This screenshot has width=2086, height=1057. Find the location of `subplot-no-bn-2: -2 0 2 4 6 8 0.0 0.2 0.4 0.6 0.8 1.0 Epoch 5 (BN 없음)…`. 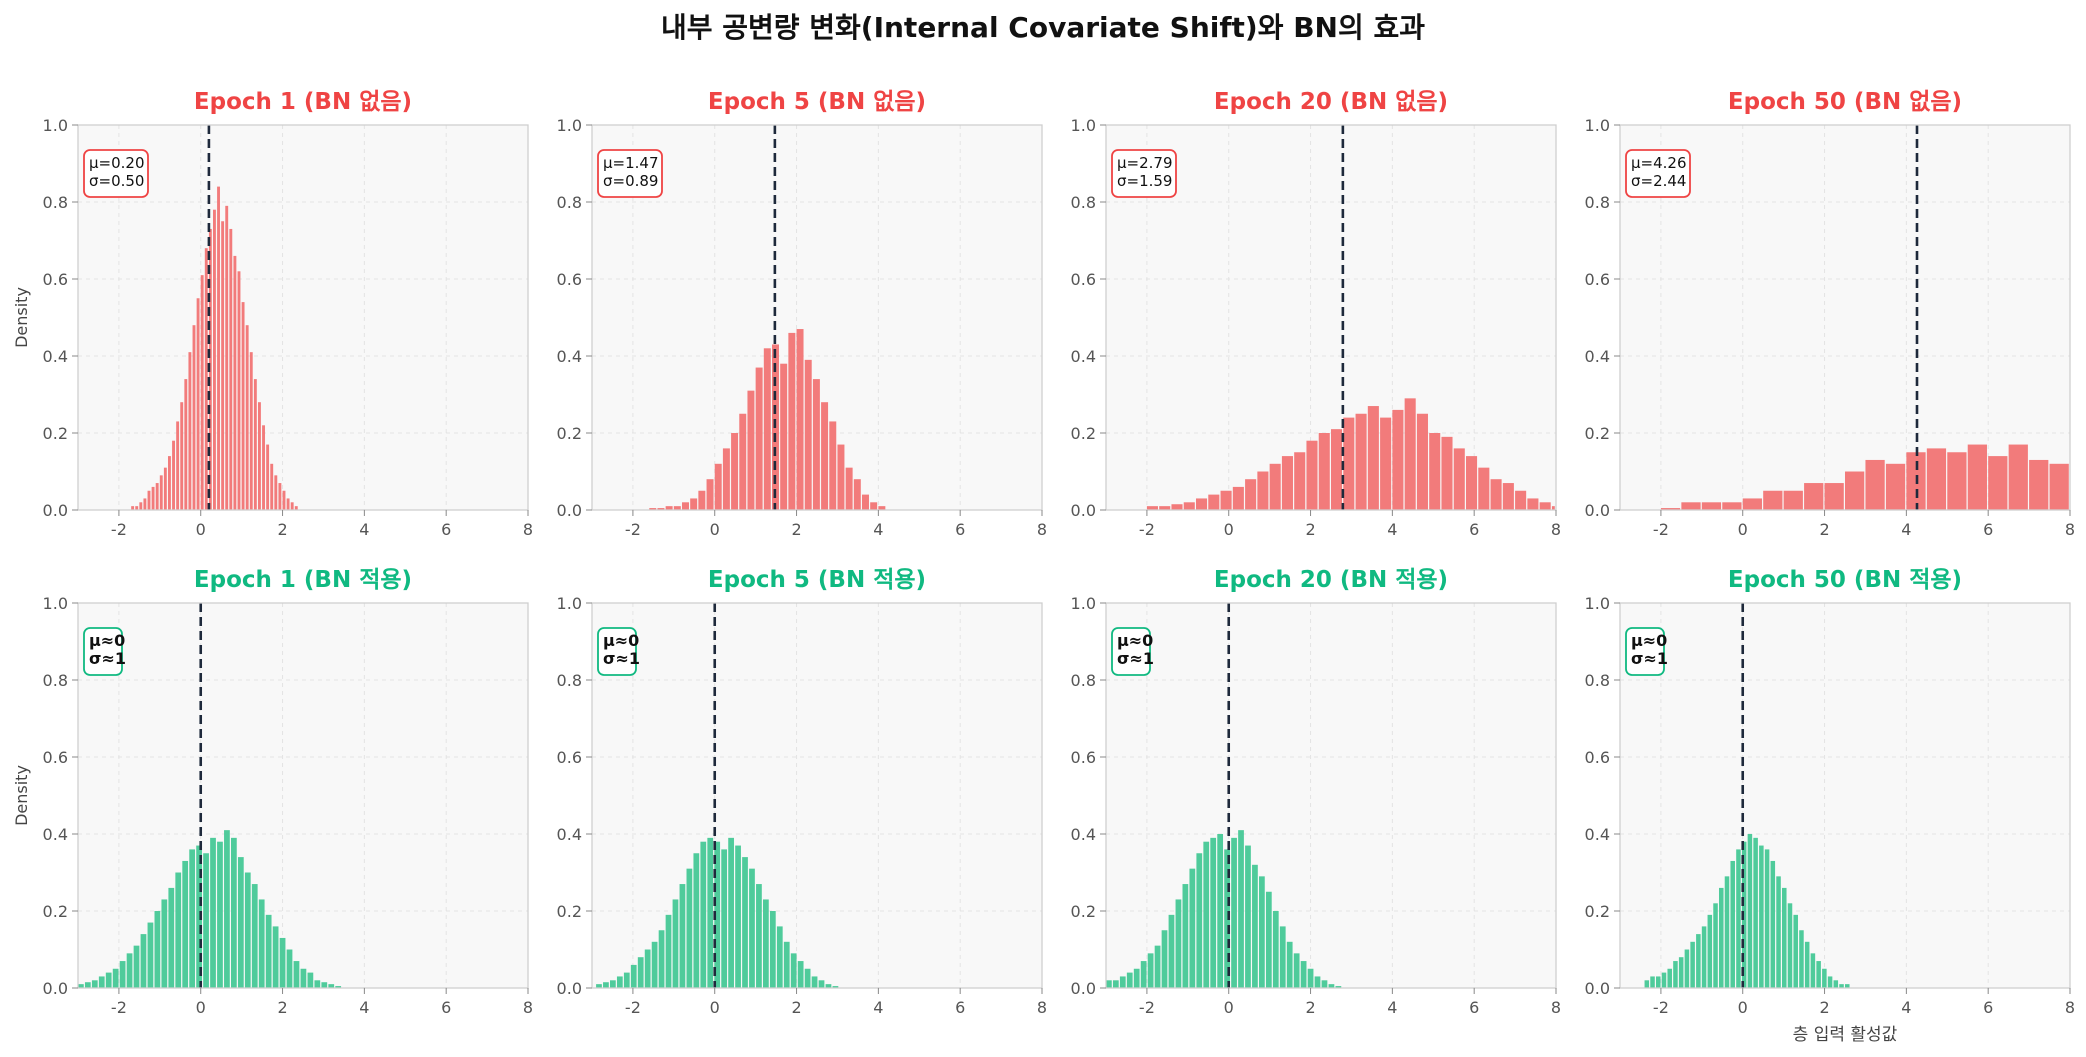

subplot-no-bn-2: -2 0 2 4 6 8 0.0 0.2 0.4 0.6 0.8 1.0 Epoch 5 (BN 없음)… is located at coordinates (802, 314).